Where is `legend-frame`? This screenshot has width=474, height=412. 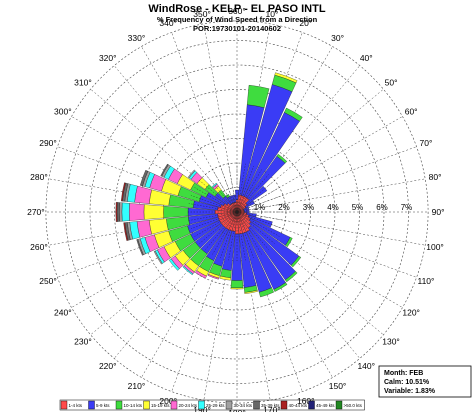 legend-frame is located at coordinates (212, 405).